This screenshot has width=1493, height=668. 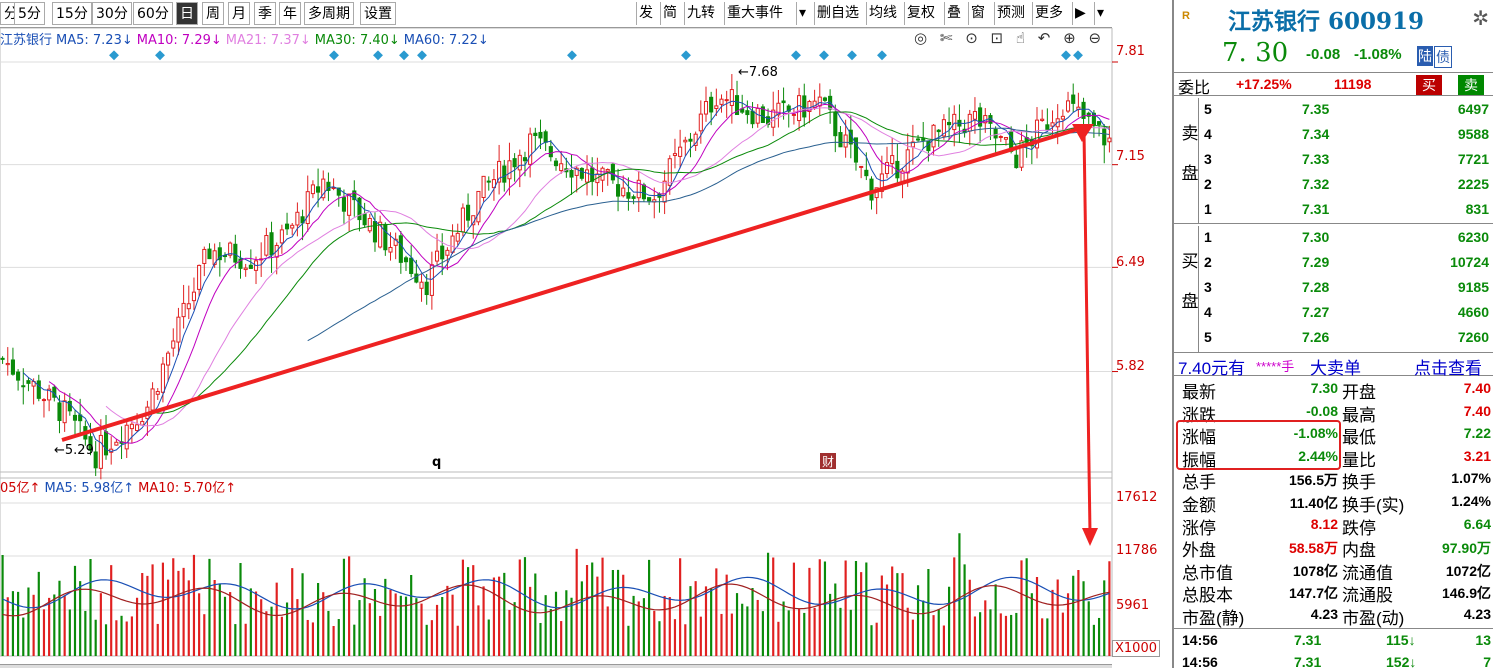 I want to click on tick-num: 13, so click(x=1483, y=640).